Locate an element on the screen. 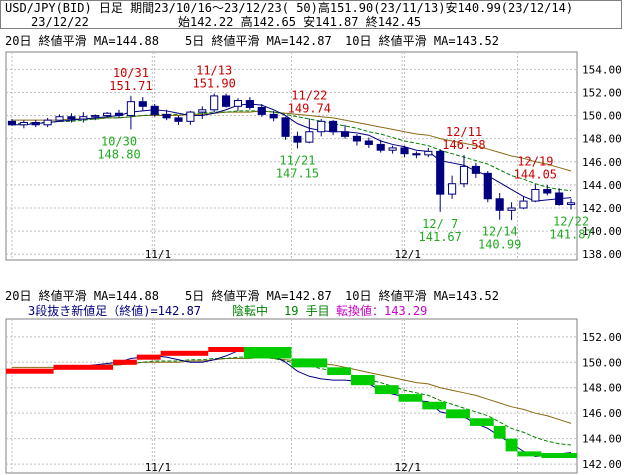 The image size is (624, 475). kagi-info-value: 3段抜き新値足（終値)=142.87 is located at coordinates (115, 311).